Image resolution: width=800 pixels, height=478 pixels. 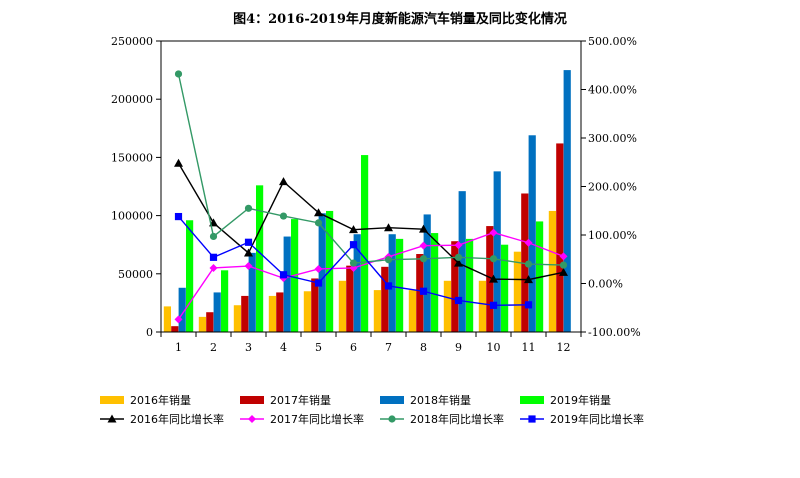 What do you see at coordinates (612, 90) in the screenshot?
I see `right-tick-label: 400.00%` at bounding box center [612, 90].